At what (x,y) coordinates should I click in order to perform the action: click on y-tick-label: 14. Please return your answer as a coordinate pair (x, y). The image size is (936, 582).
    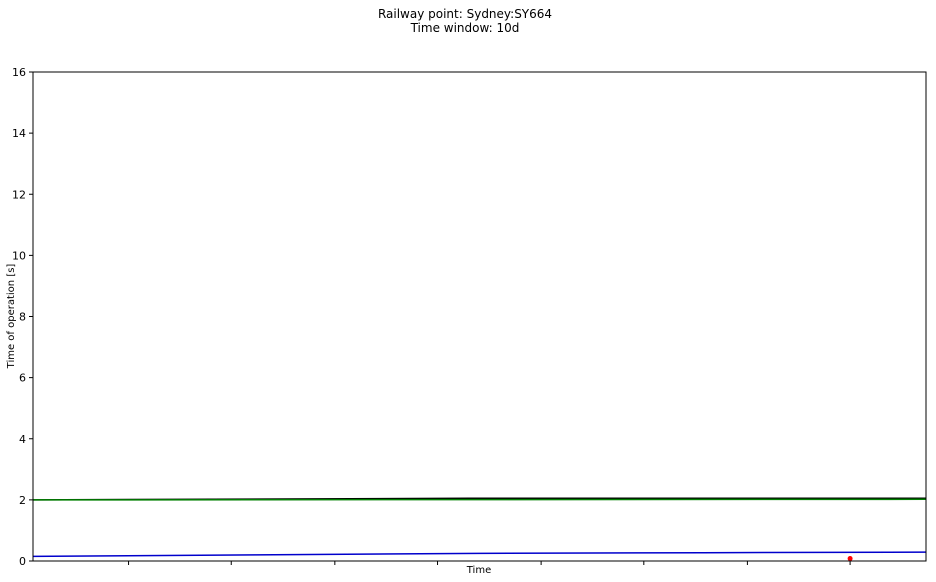
    Looking at the image, I should click on (19, 133).